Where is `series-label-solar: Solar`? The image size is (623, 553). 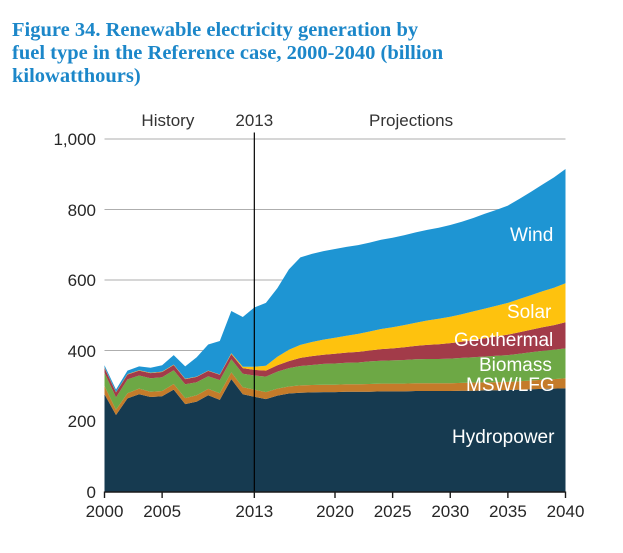
series-label-solar: Solar is located at coordinates (529, 312).